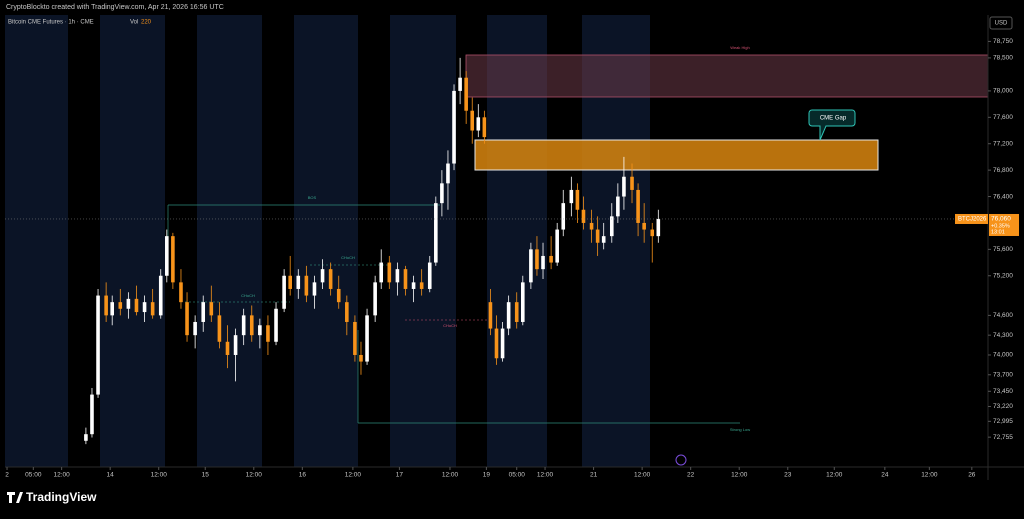 This screenshot has height=519, width=1024. I want to click on x-tick-label: 19, so click(487, 475).